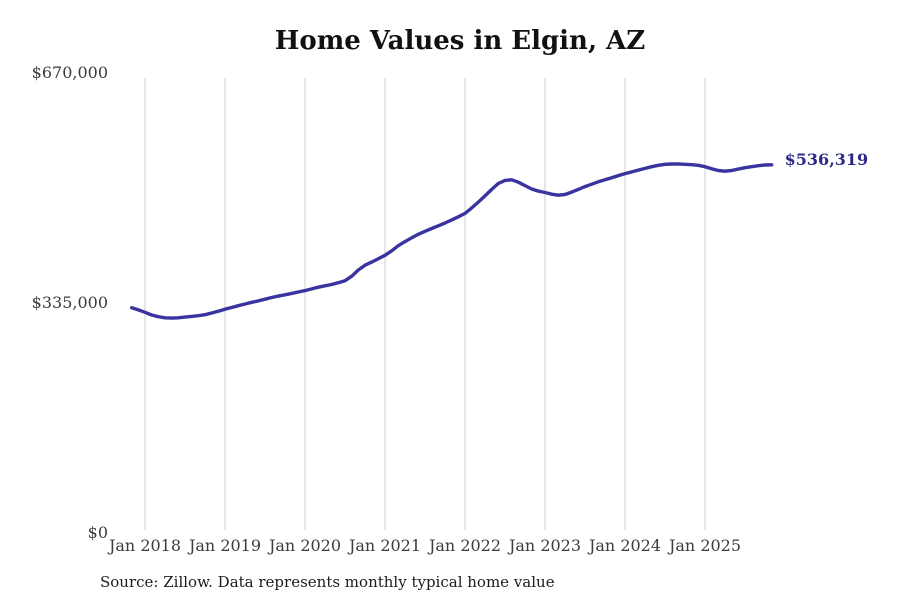  I want to click on y-tick-label-2: $0, so click(97, 532).